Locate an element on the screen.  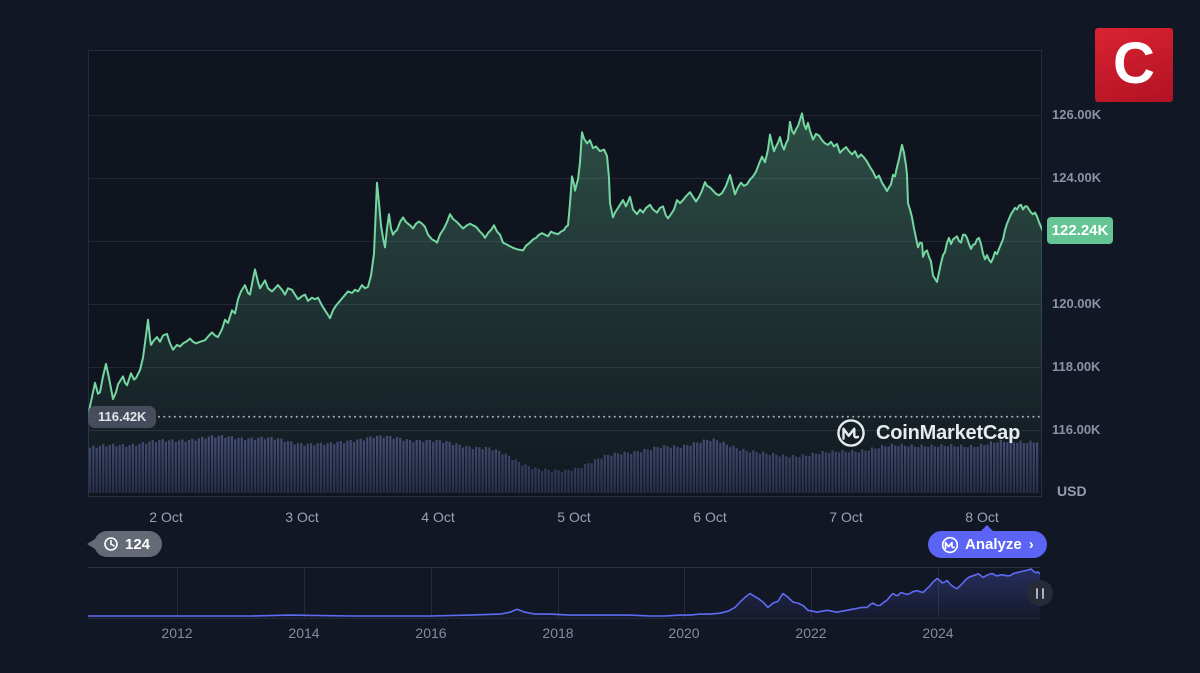
navigator-year-label: 2022 is located at coordinates (811, 633).